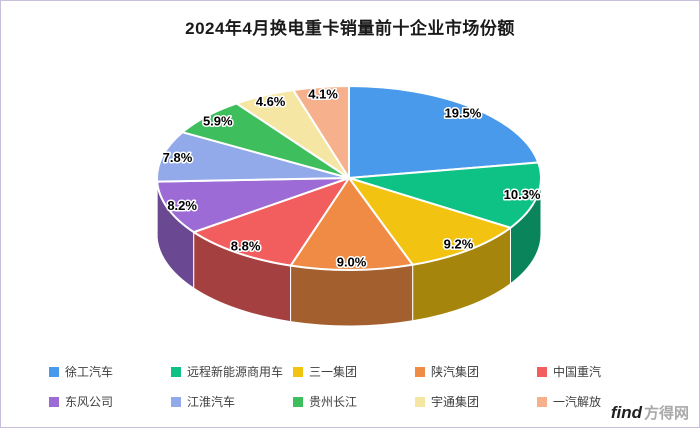 The height and width of the screenshot is (428, 700). I want to click on legend-item: 远程新能源商用车, so click(232, 371).